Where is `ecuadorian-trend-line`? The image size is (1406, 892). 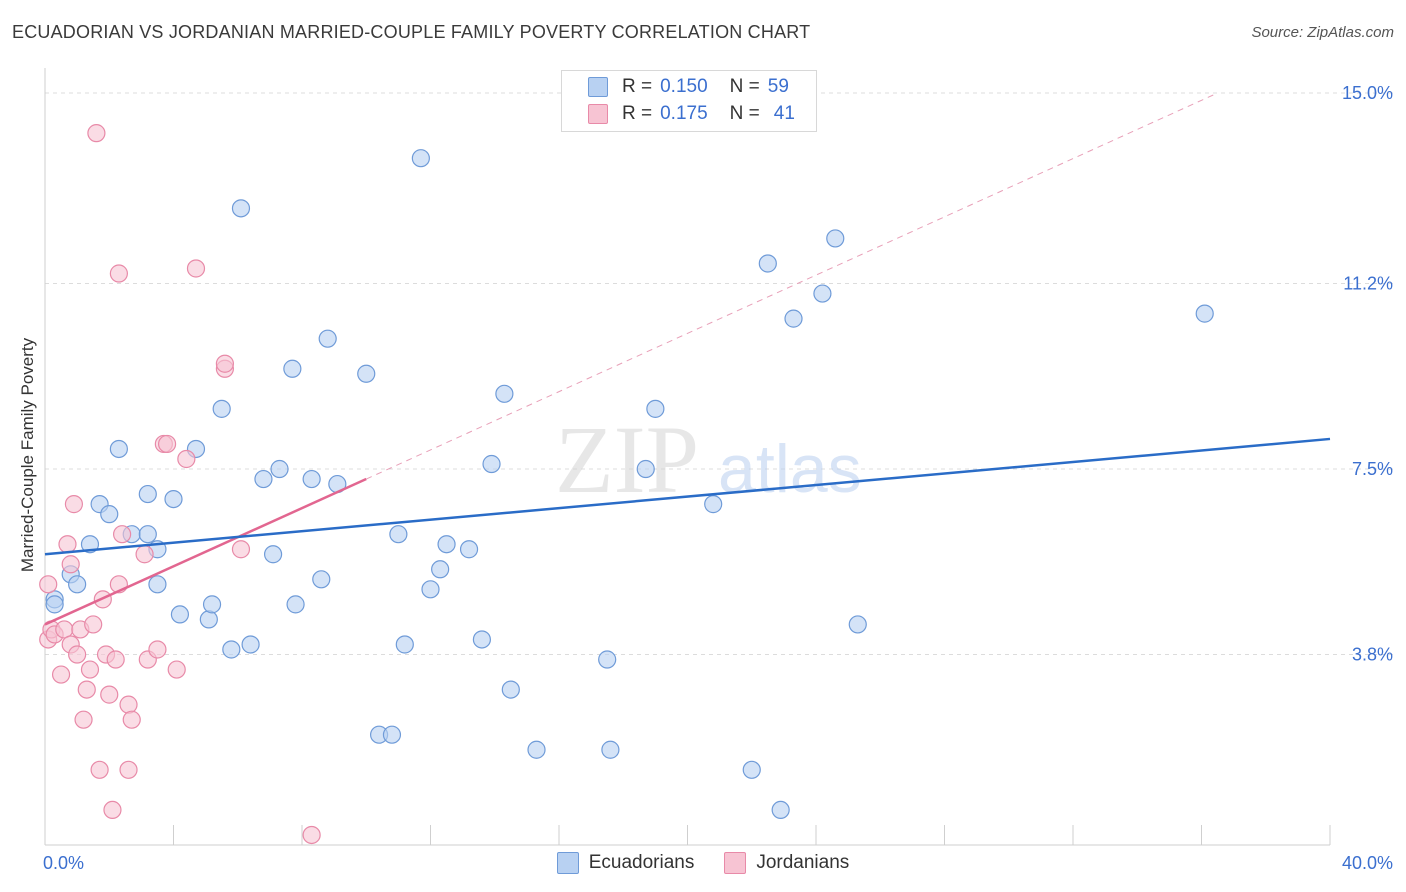
ecuadorian-trend-line is located at coordinates (687, 496).